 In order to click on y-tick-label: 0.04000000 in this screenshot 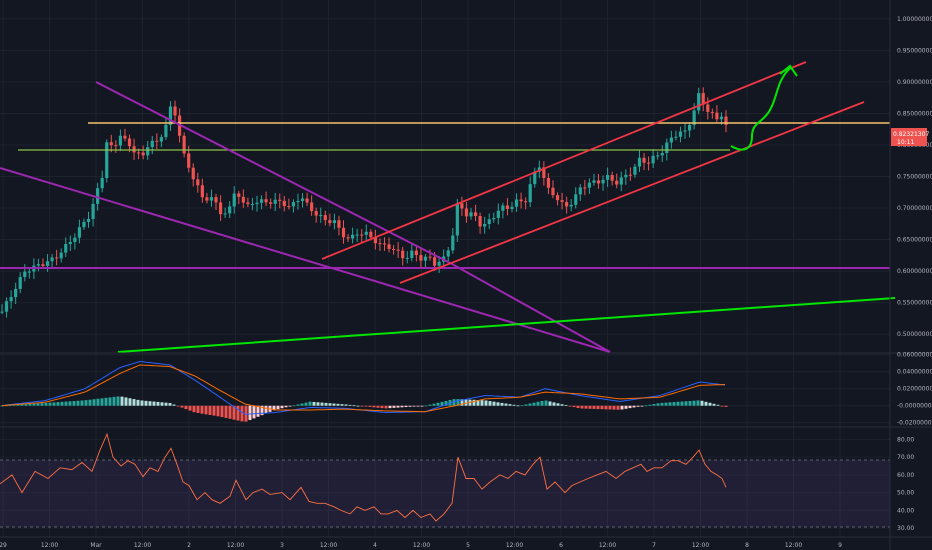, I will do `click(914, 372)`.